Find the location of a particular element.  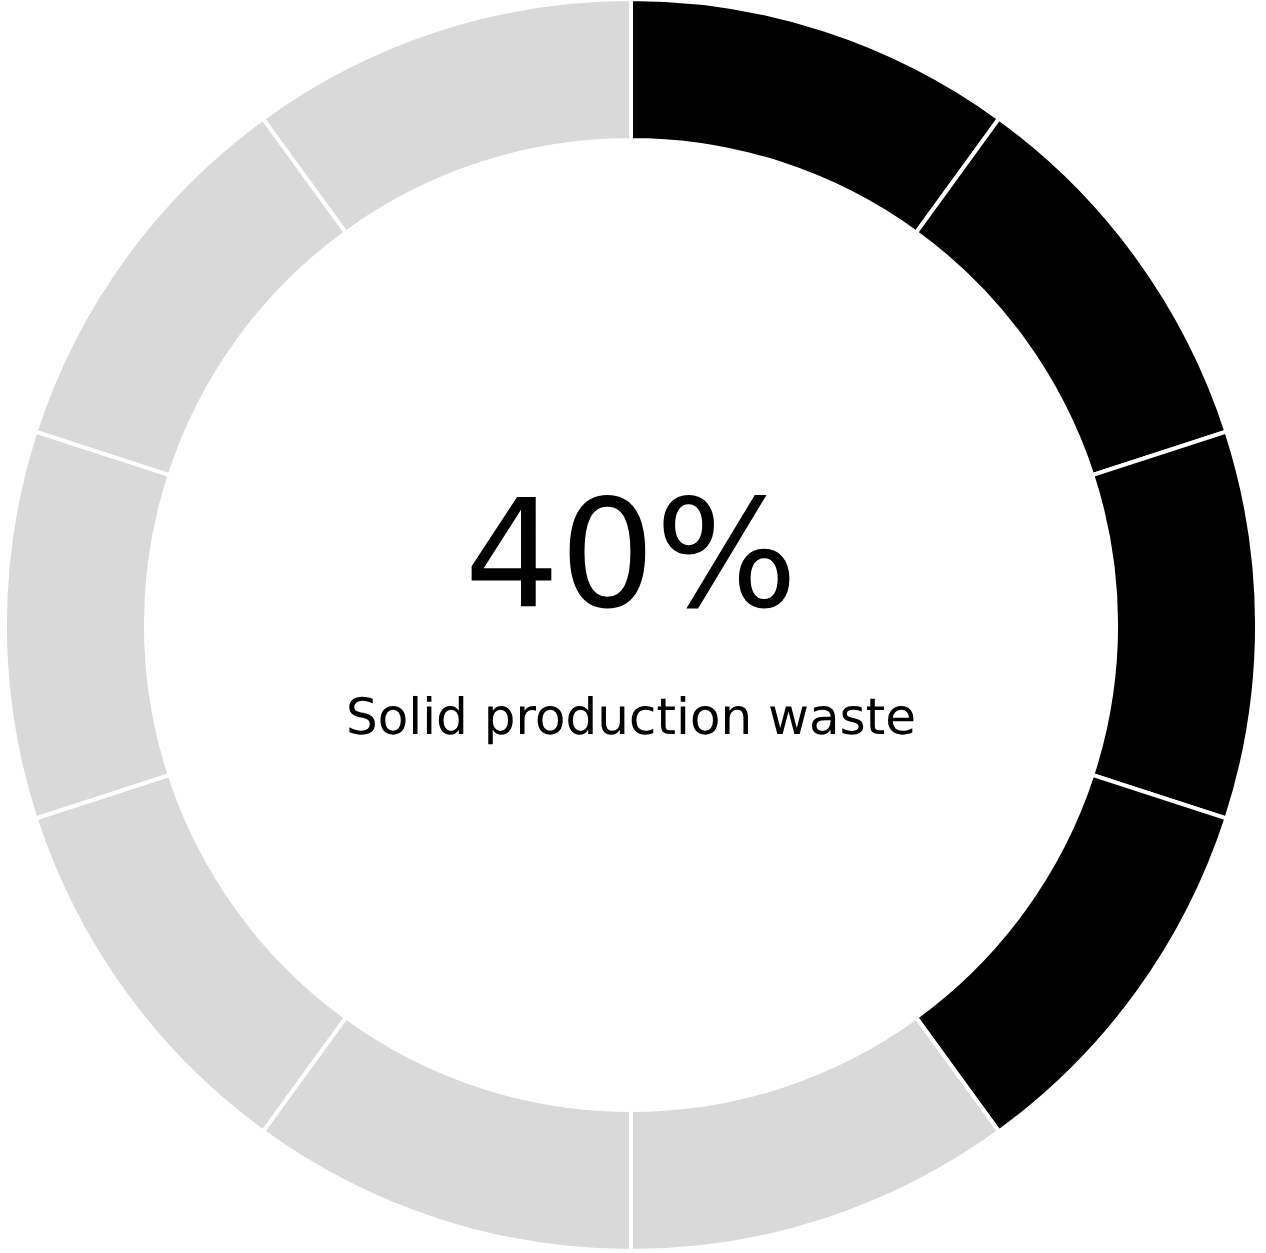

text: Solid production waste is located at coordinates (631, 720).